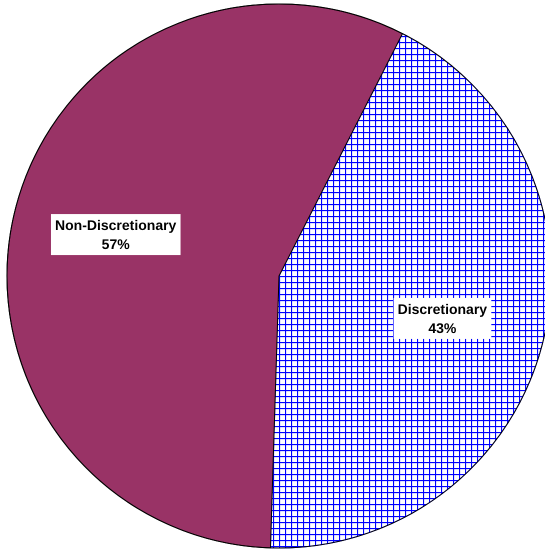 This screenshot has height=550, width=545. I want to click on data-label: 43%, so click(442, 328).